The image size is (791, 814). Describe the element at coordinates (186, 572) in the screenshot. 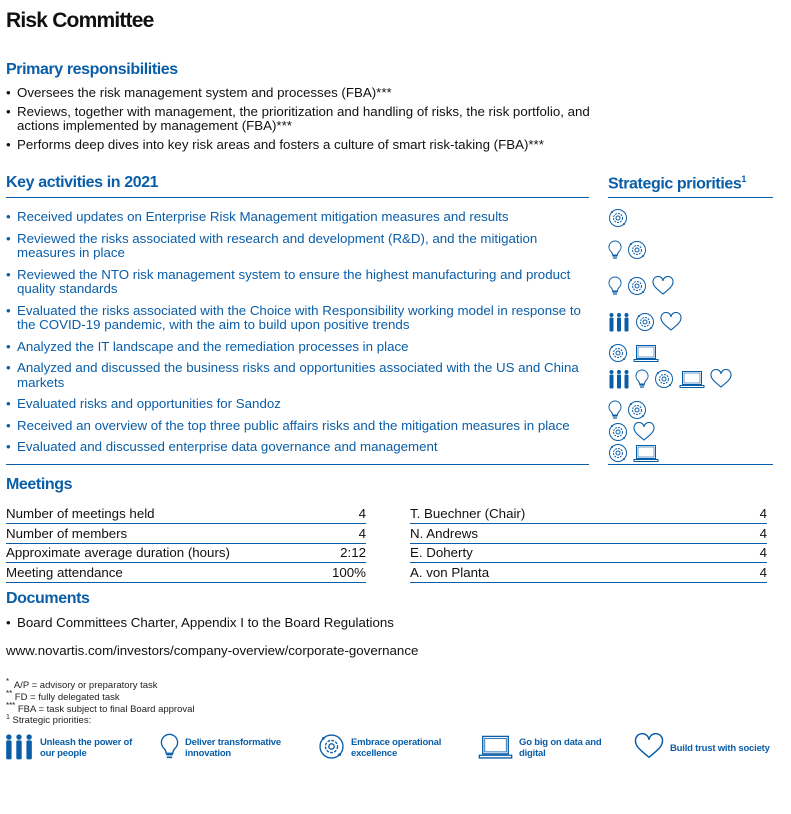

I see `table-row: Meeting attendance 100%` at that location.